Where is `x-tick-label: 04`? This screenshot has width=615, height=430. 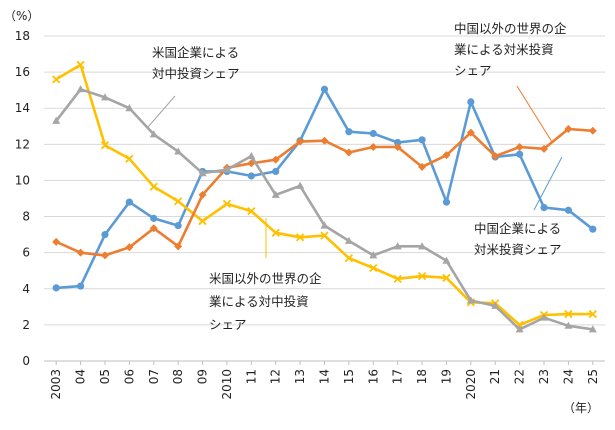 x-tick-label: 04 is located at coordinates (81, 376).